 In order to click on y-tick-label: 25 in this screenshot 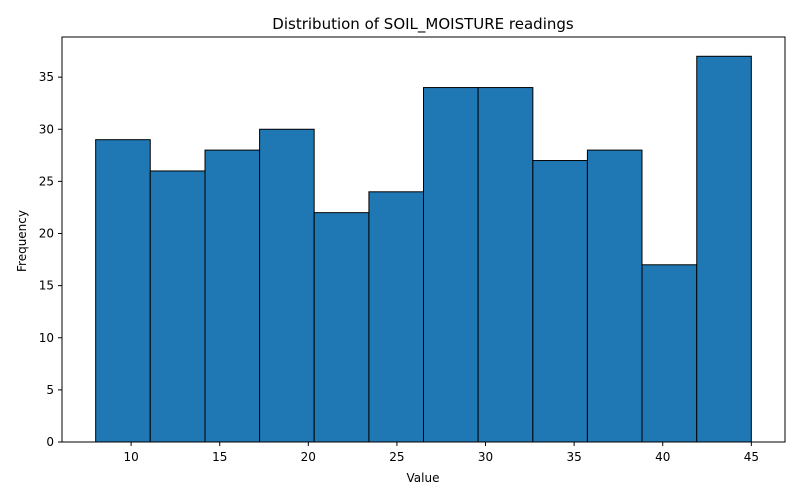, I will do `click(46, 181)`.